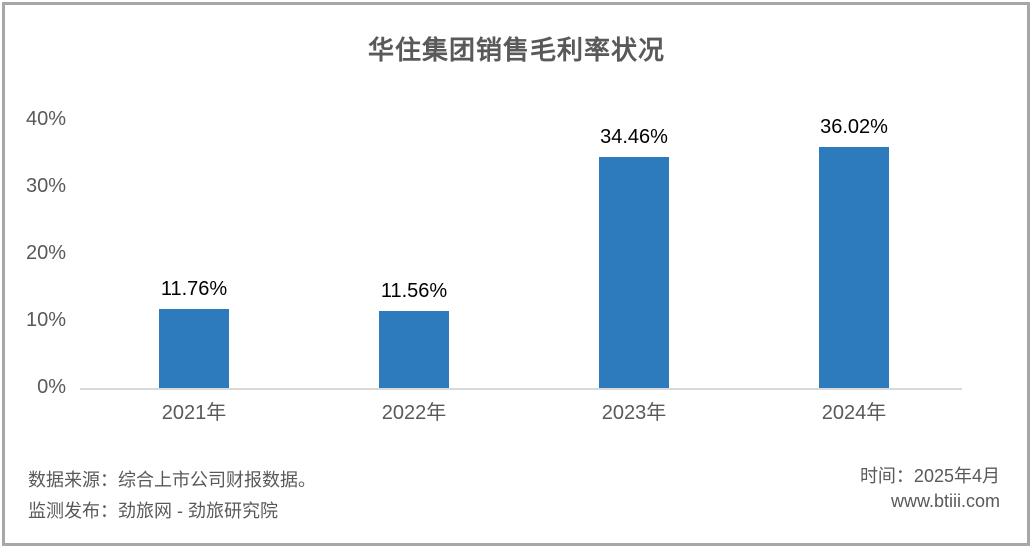  What do you see at coordinates (172, 496) in the screenshot?
I see `footer-source-block: 数据来源：综合上市公司财报数据。 监测发布：劲旅网 - 劲旅研究院` at bounding box center [172, 496].